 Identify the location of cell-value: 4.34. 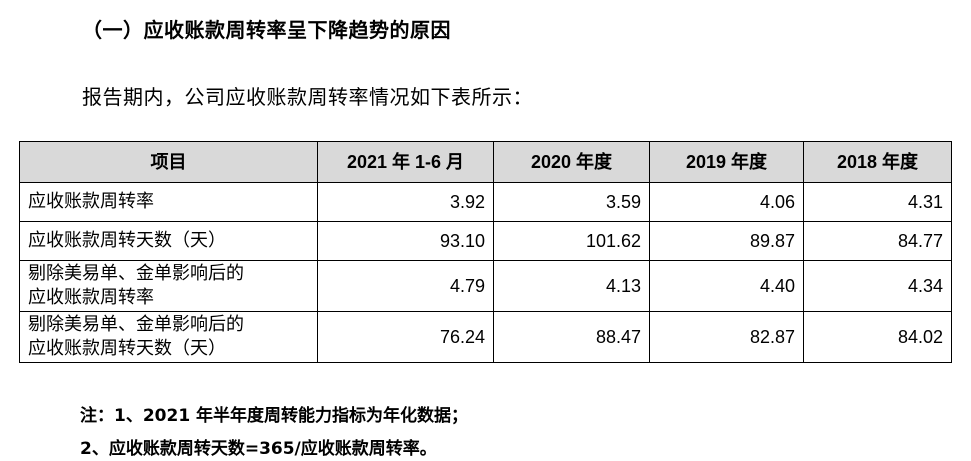
(877, 286).